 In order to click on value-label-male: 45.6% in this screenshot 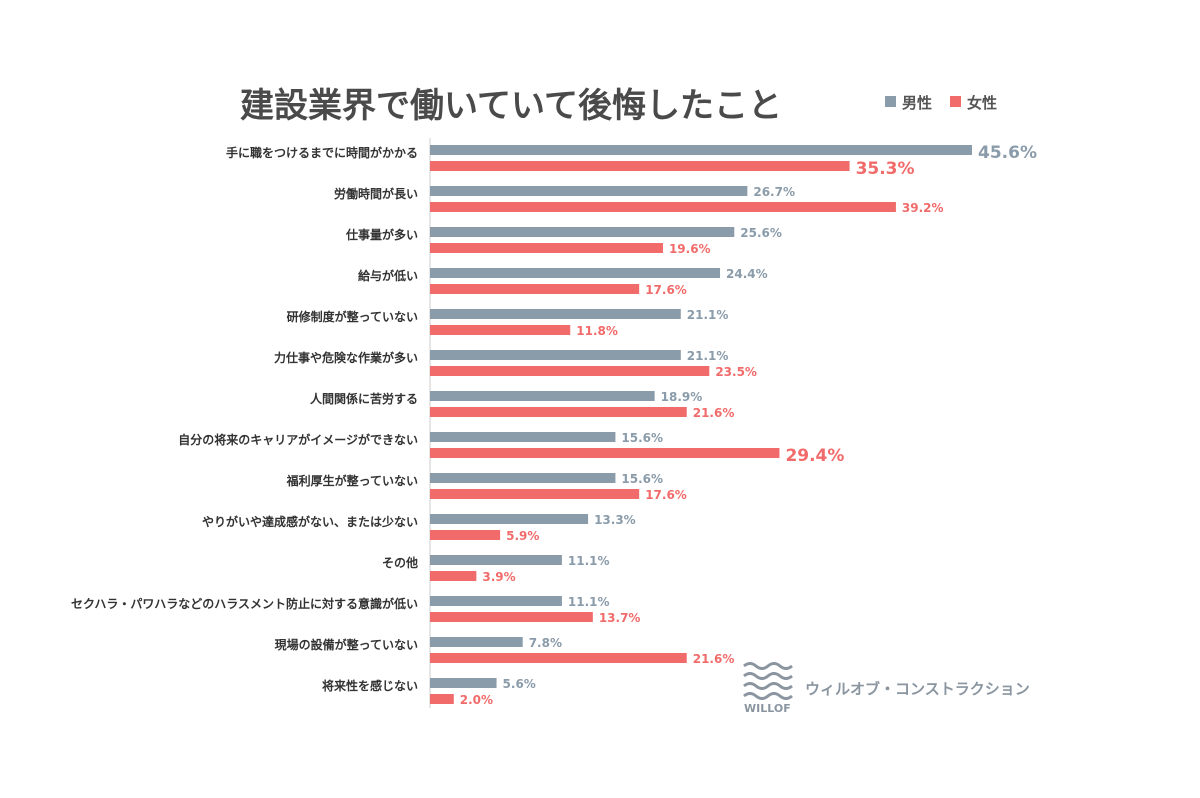, I will do `click(1007, 153)`.